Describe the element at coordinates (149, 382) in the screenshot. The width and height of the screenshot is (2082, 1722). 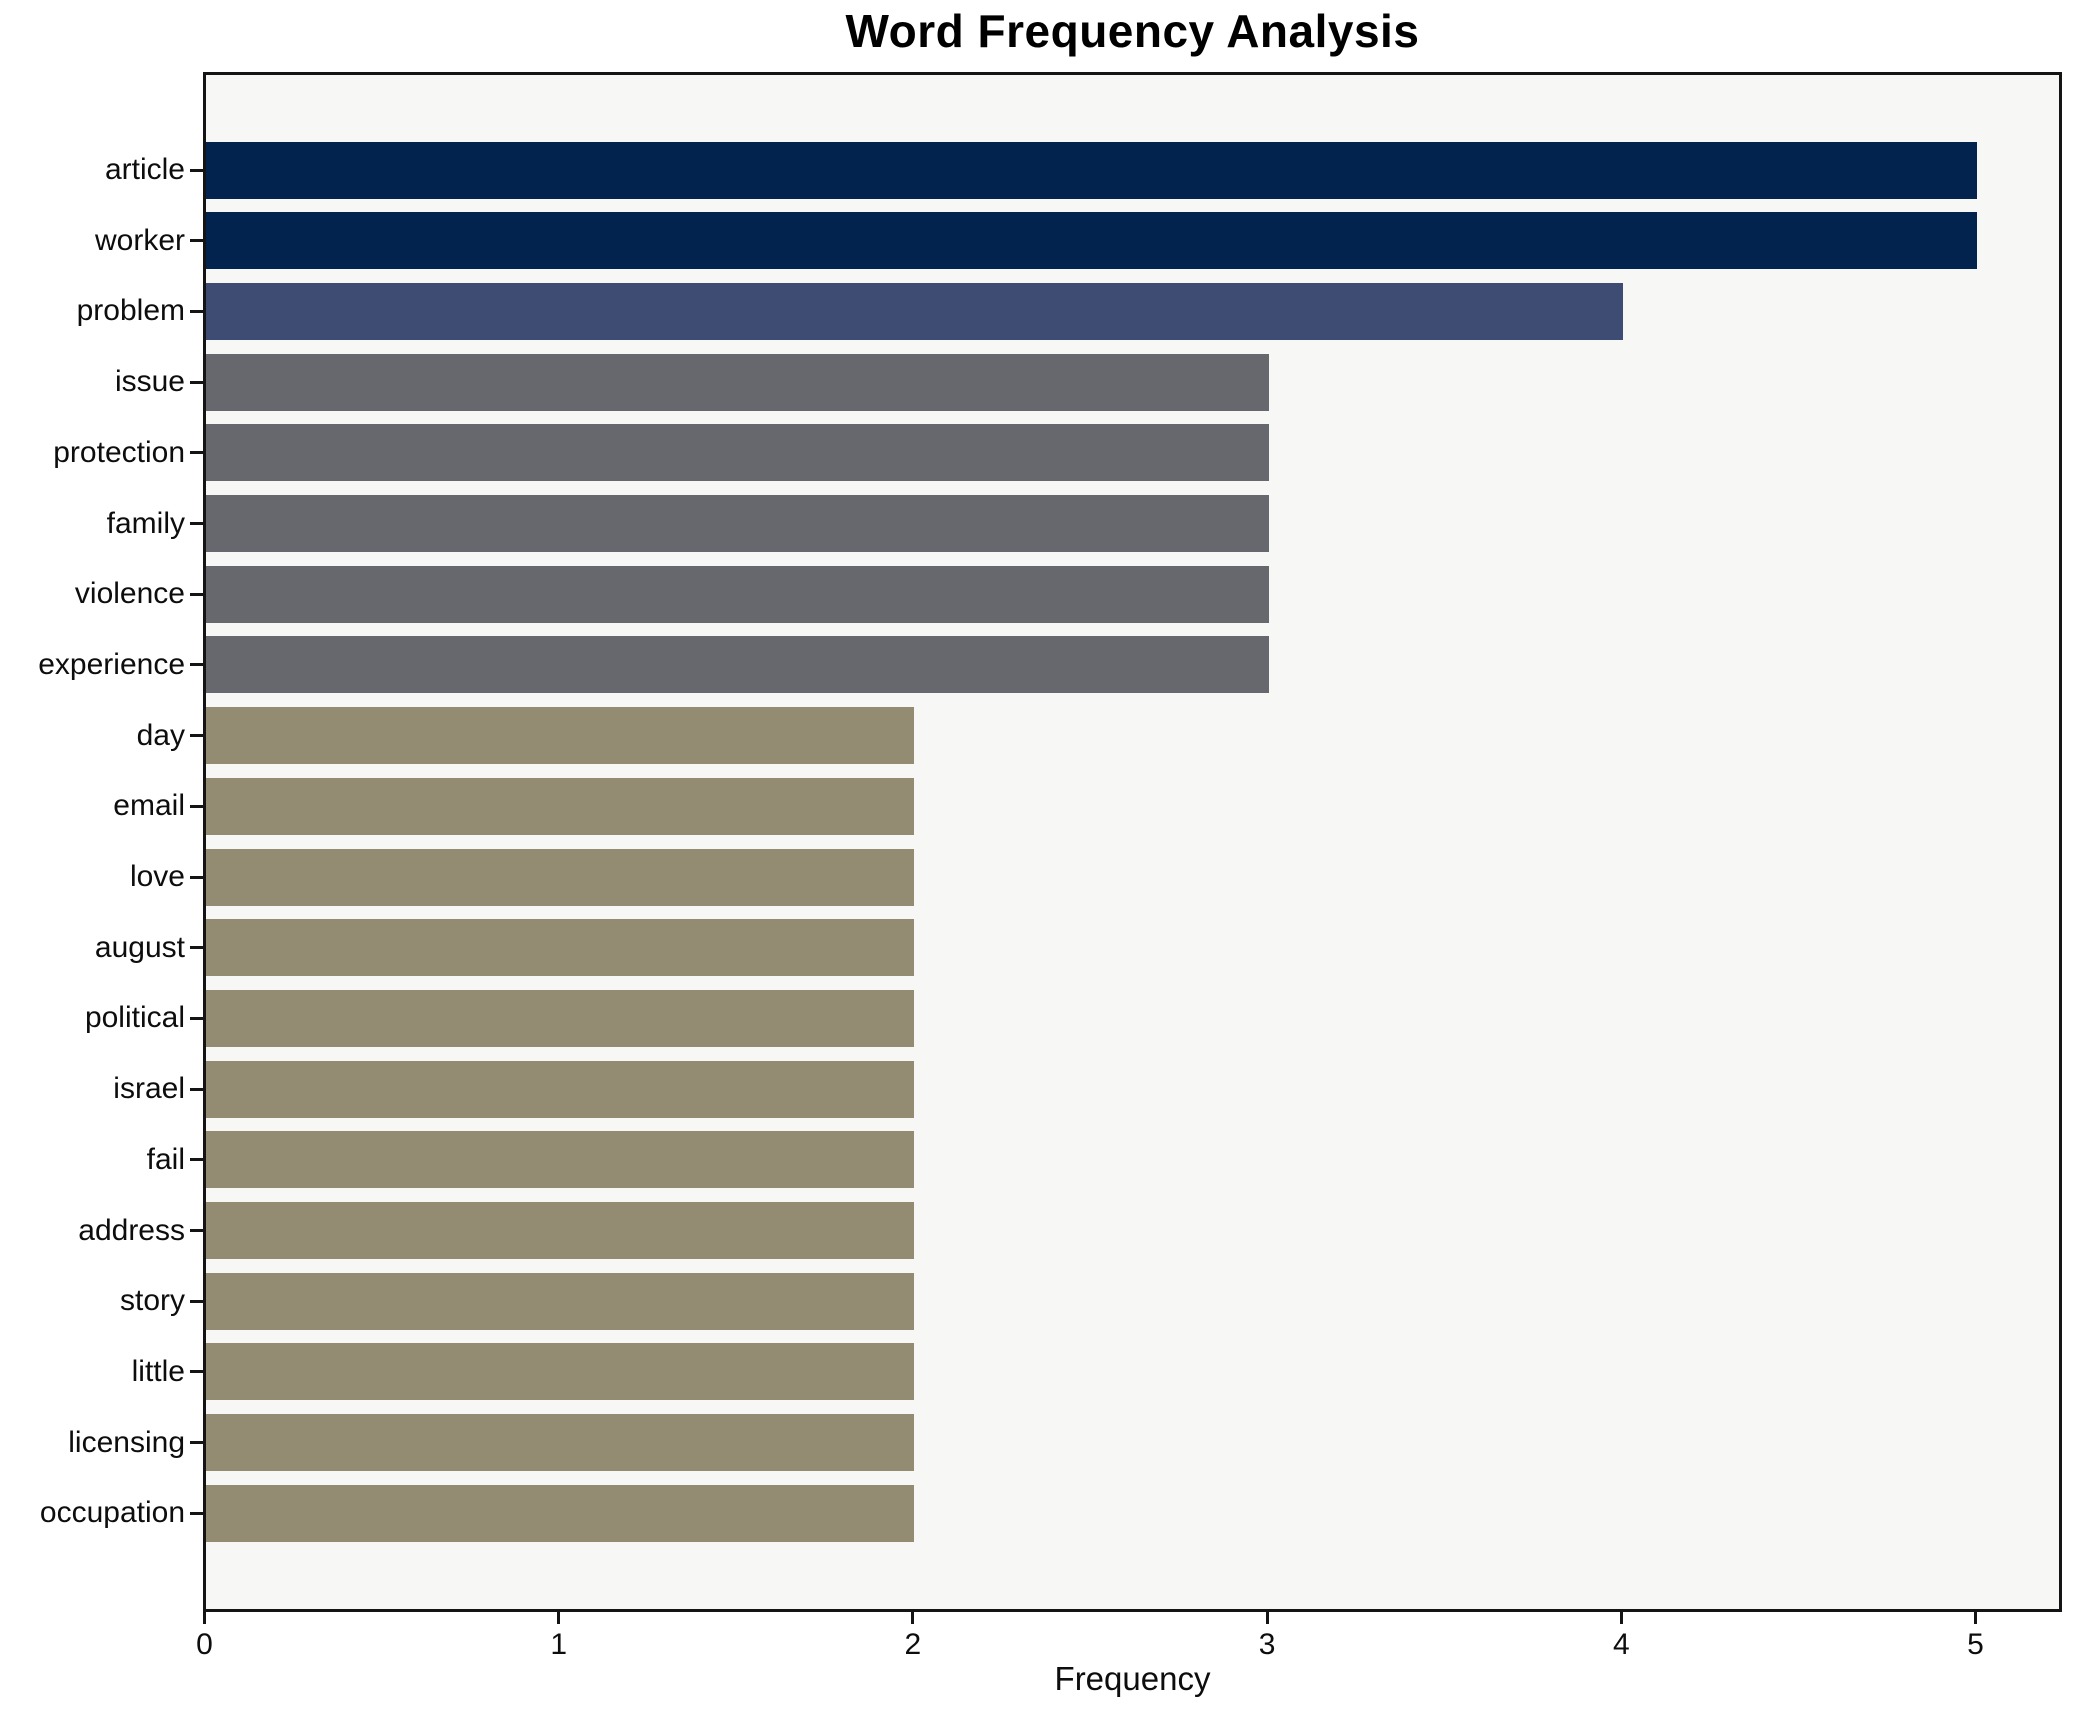
I see `y-label-issue: issue` at that location.